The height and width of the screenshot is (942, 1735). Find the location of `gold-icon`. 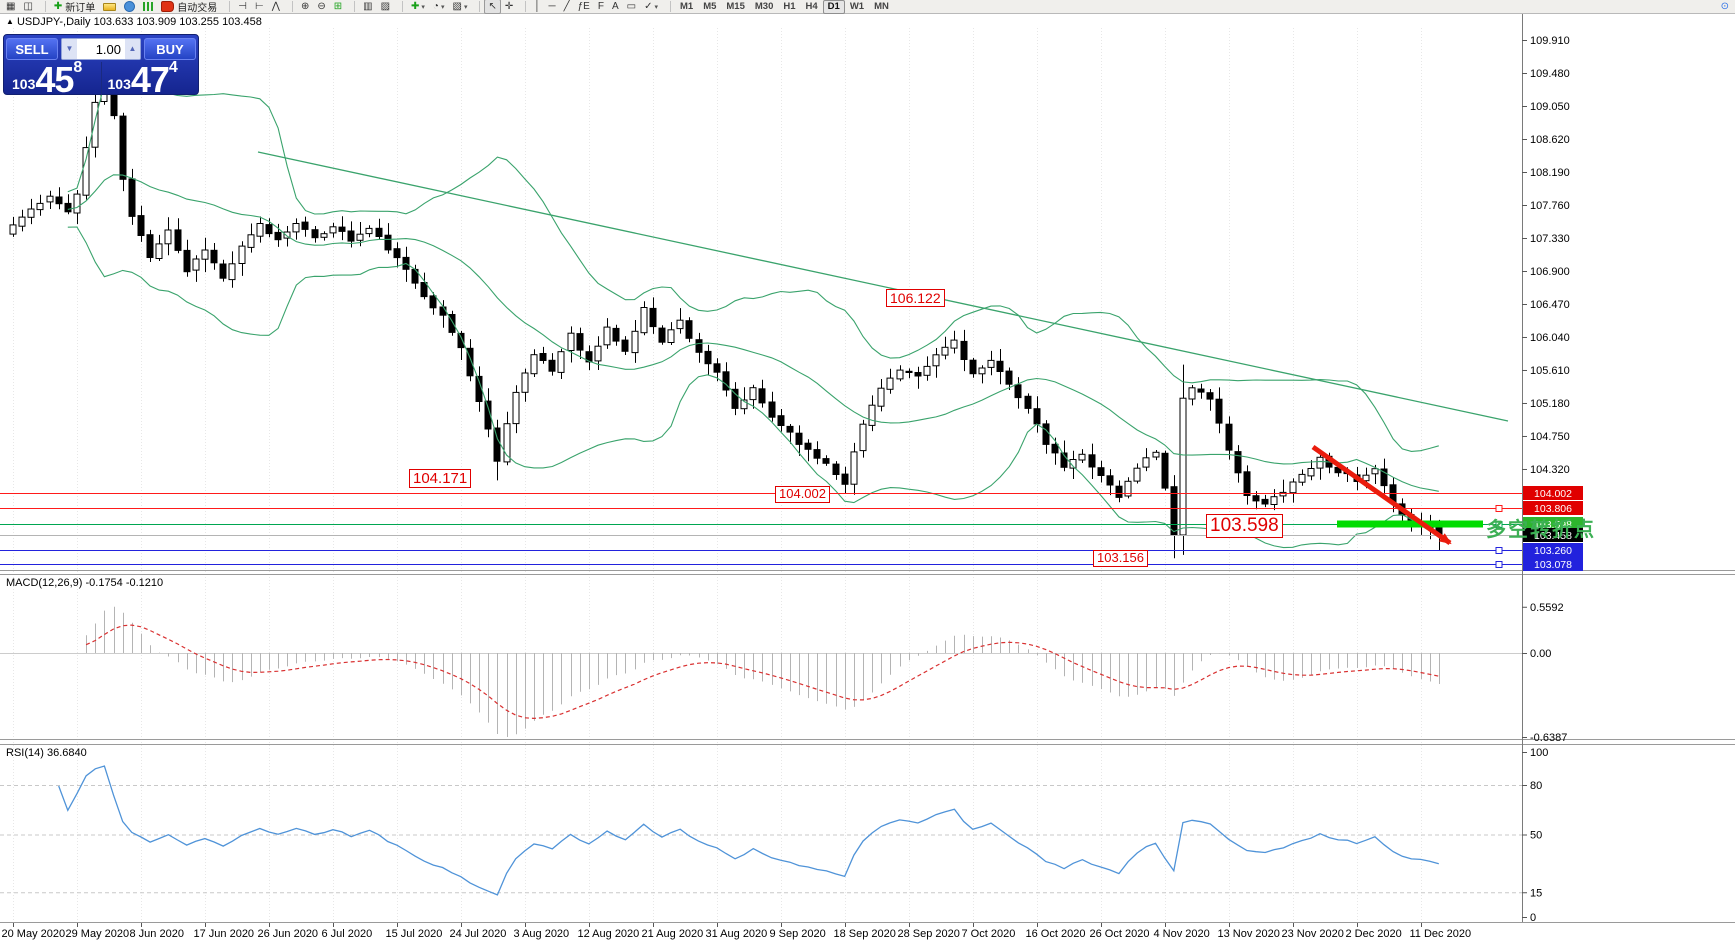

gold-icon is located at coordinates (109, 7).